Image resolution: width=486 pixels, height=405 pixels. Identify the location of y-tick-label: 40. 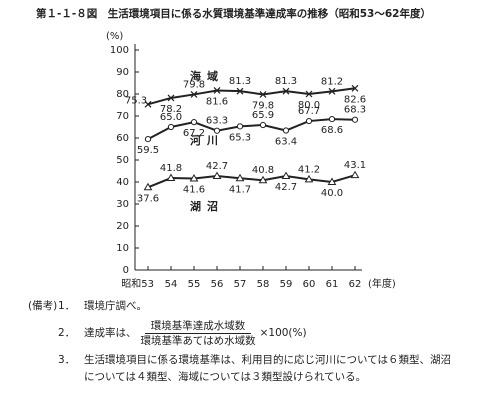
(122, 182).